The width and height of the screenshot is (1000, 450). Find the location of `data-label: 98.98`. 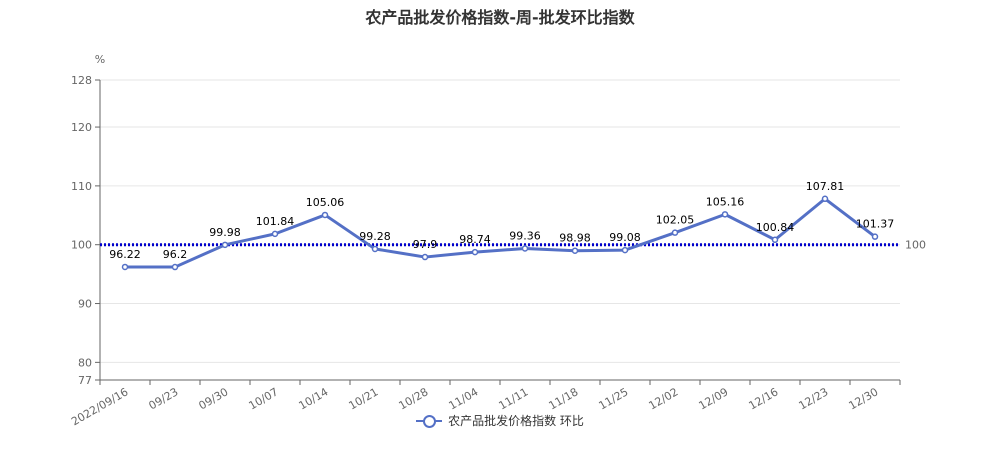

data-label: 98.98 is located at coordinates (575, 238).